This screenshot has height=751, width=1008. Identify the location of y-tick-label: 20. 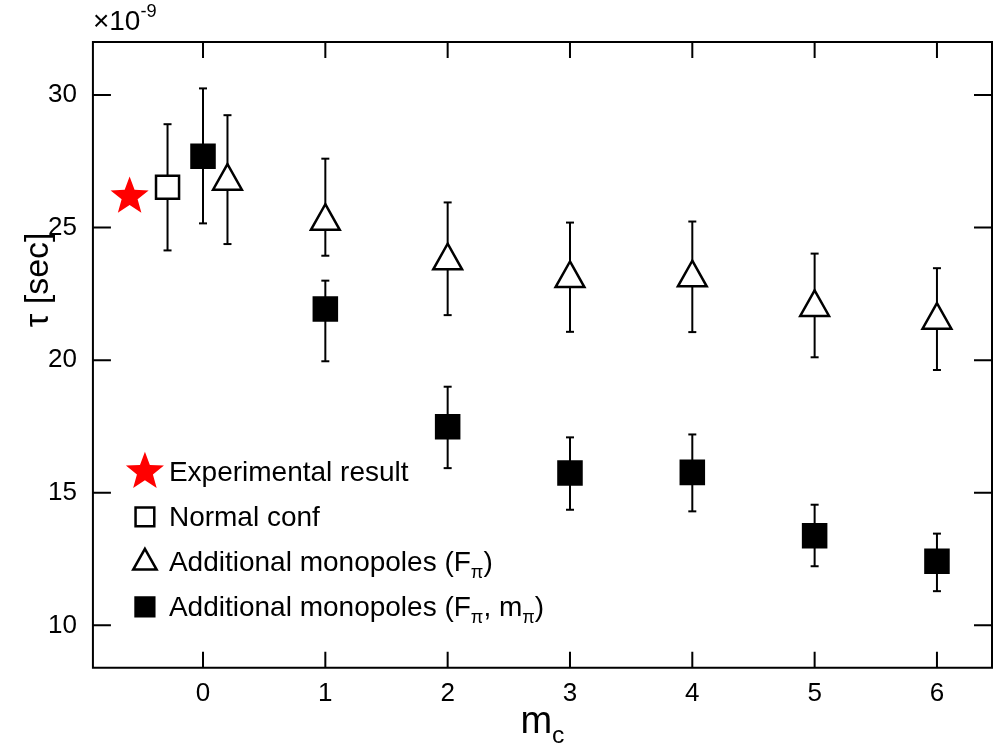
(62, 358).